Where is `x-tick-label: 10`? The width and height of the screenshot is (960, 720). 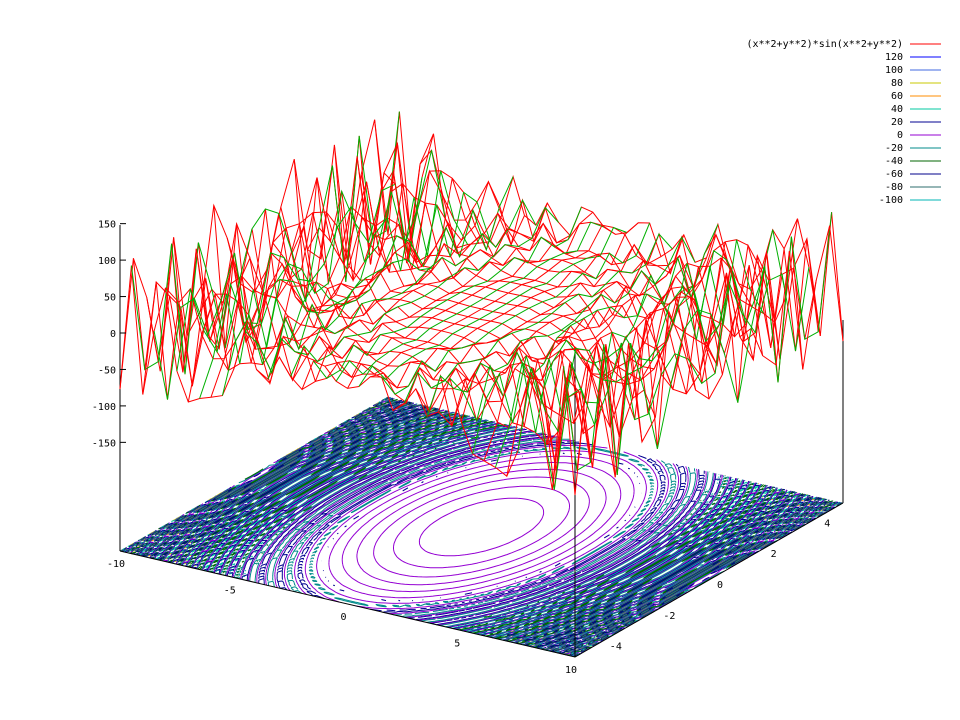
x-tick-label: 10 is located at coordinates (571, 670).